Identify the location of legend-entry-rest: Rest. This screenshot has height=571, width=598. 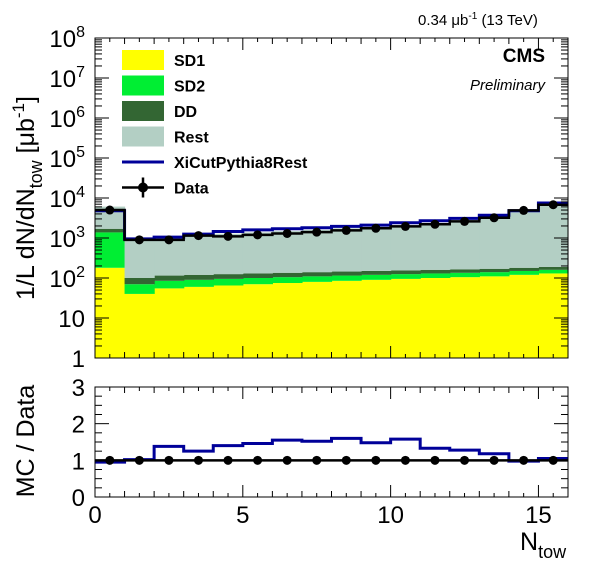
(165, 136).